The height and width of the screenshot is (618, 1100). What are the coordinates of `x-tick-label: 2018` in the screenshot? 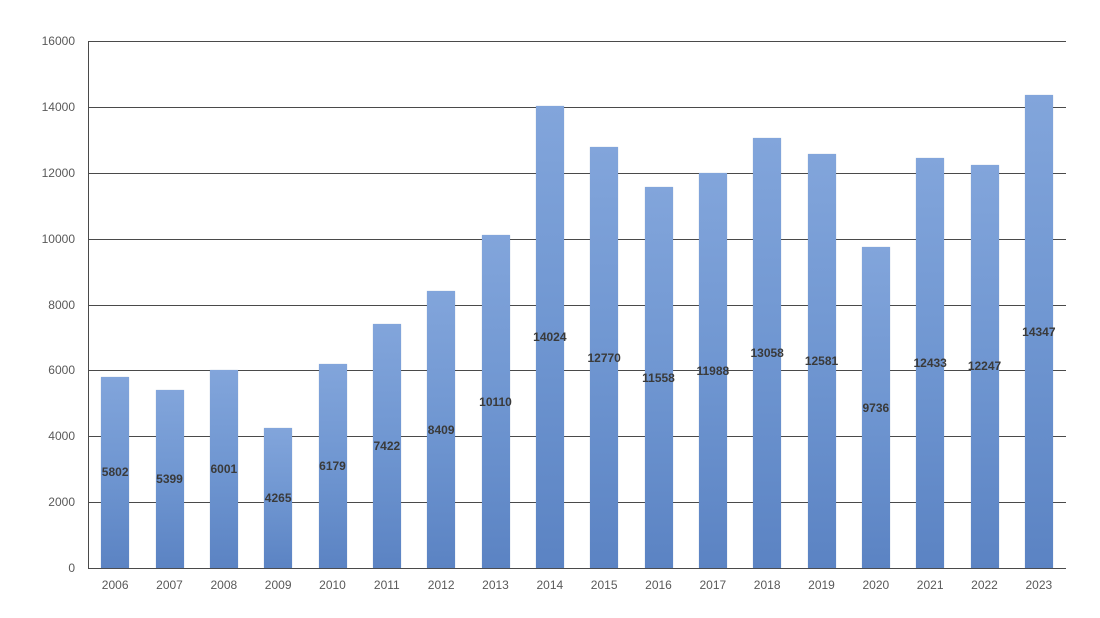 It's located at (767, 585).